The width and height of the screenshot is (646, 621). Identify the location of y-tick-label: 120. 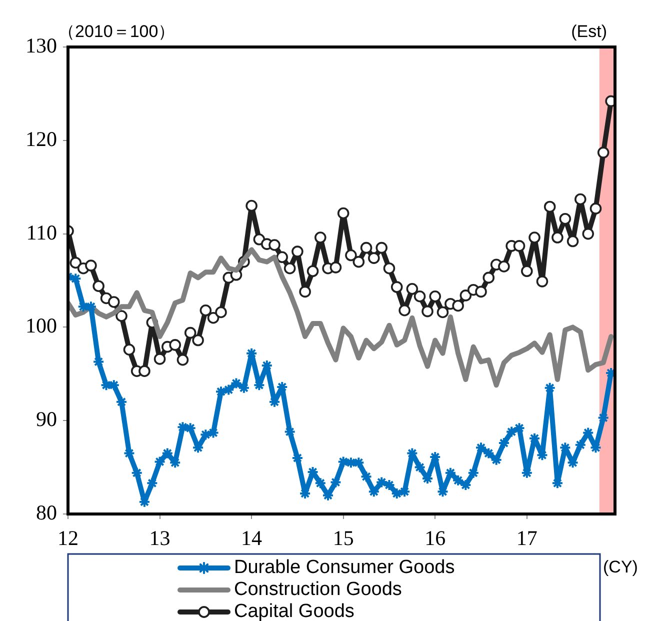
(41, 138).